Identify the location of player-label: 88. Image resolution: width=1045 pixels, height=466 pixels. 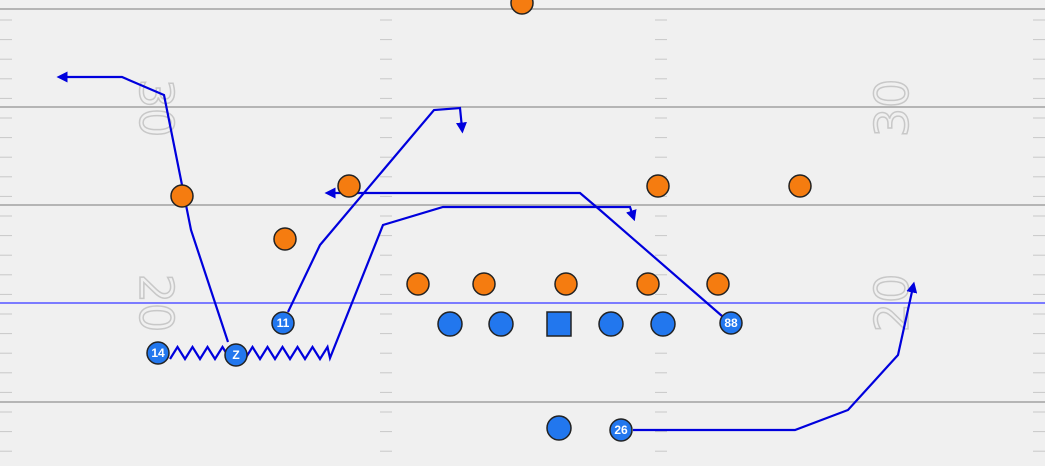
(731, 323).